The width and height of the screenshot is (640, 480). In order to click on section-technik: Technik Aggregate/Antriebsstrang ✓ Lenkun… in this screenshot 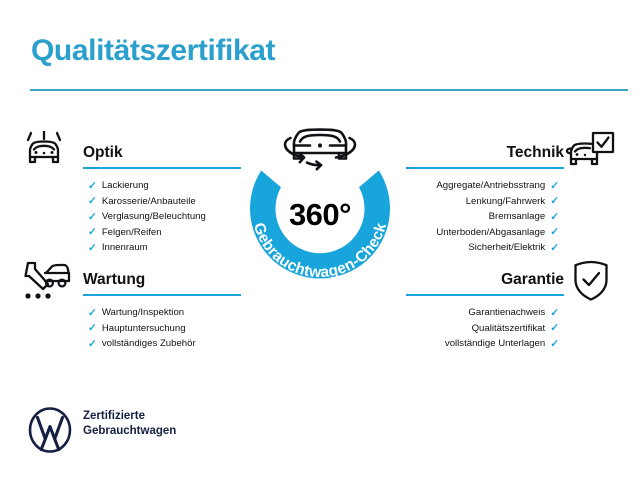, I will do `click(481, 197)`.